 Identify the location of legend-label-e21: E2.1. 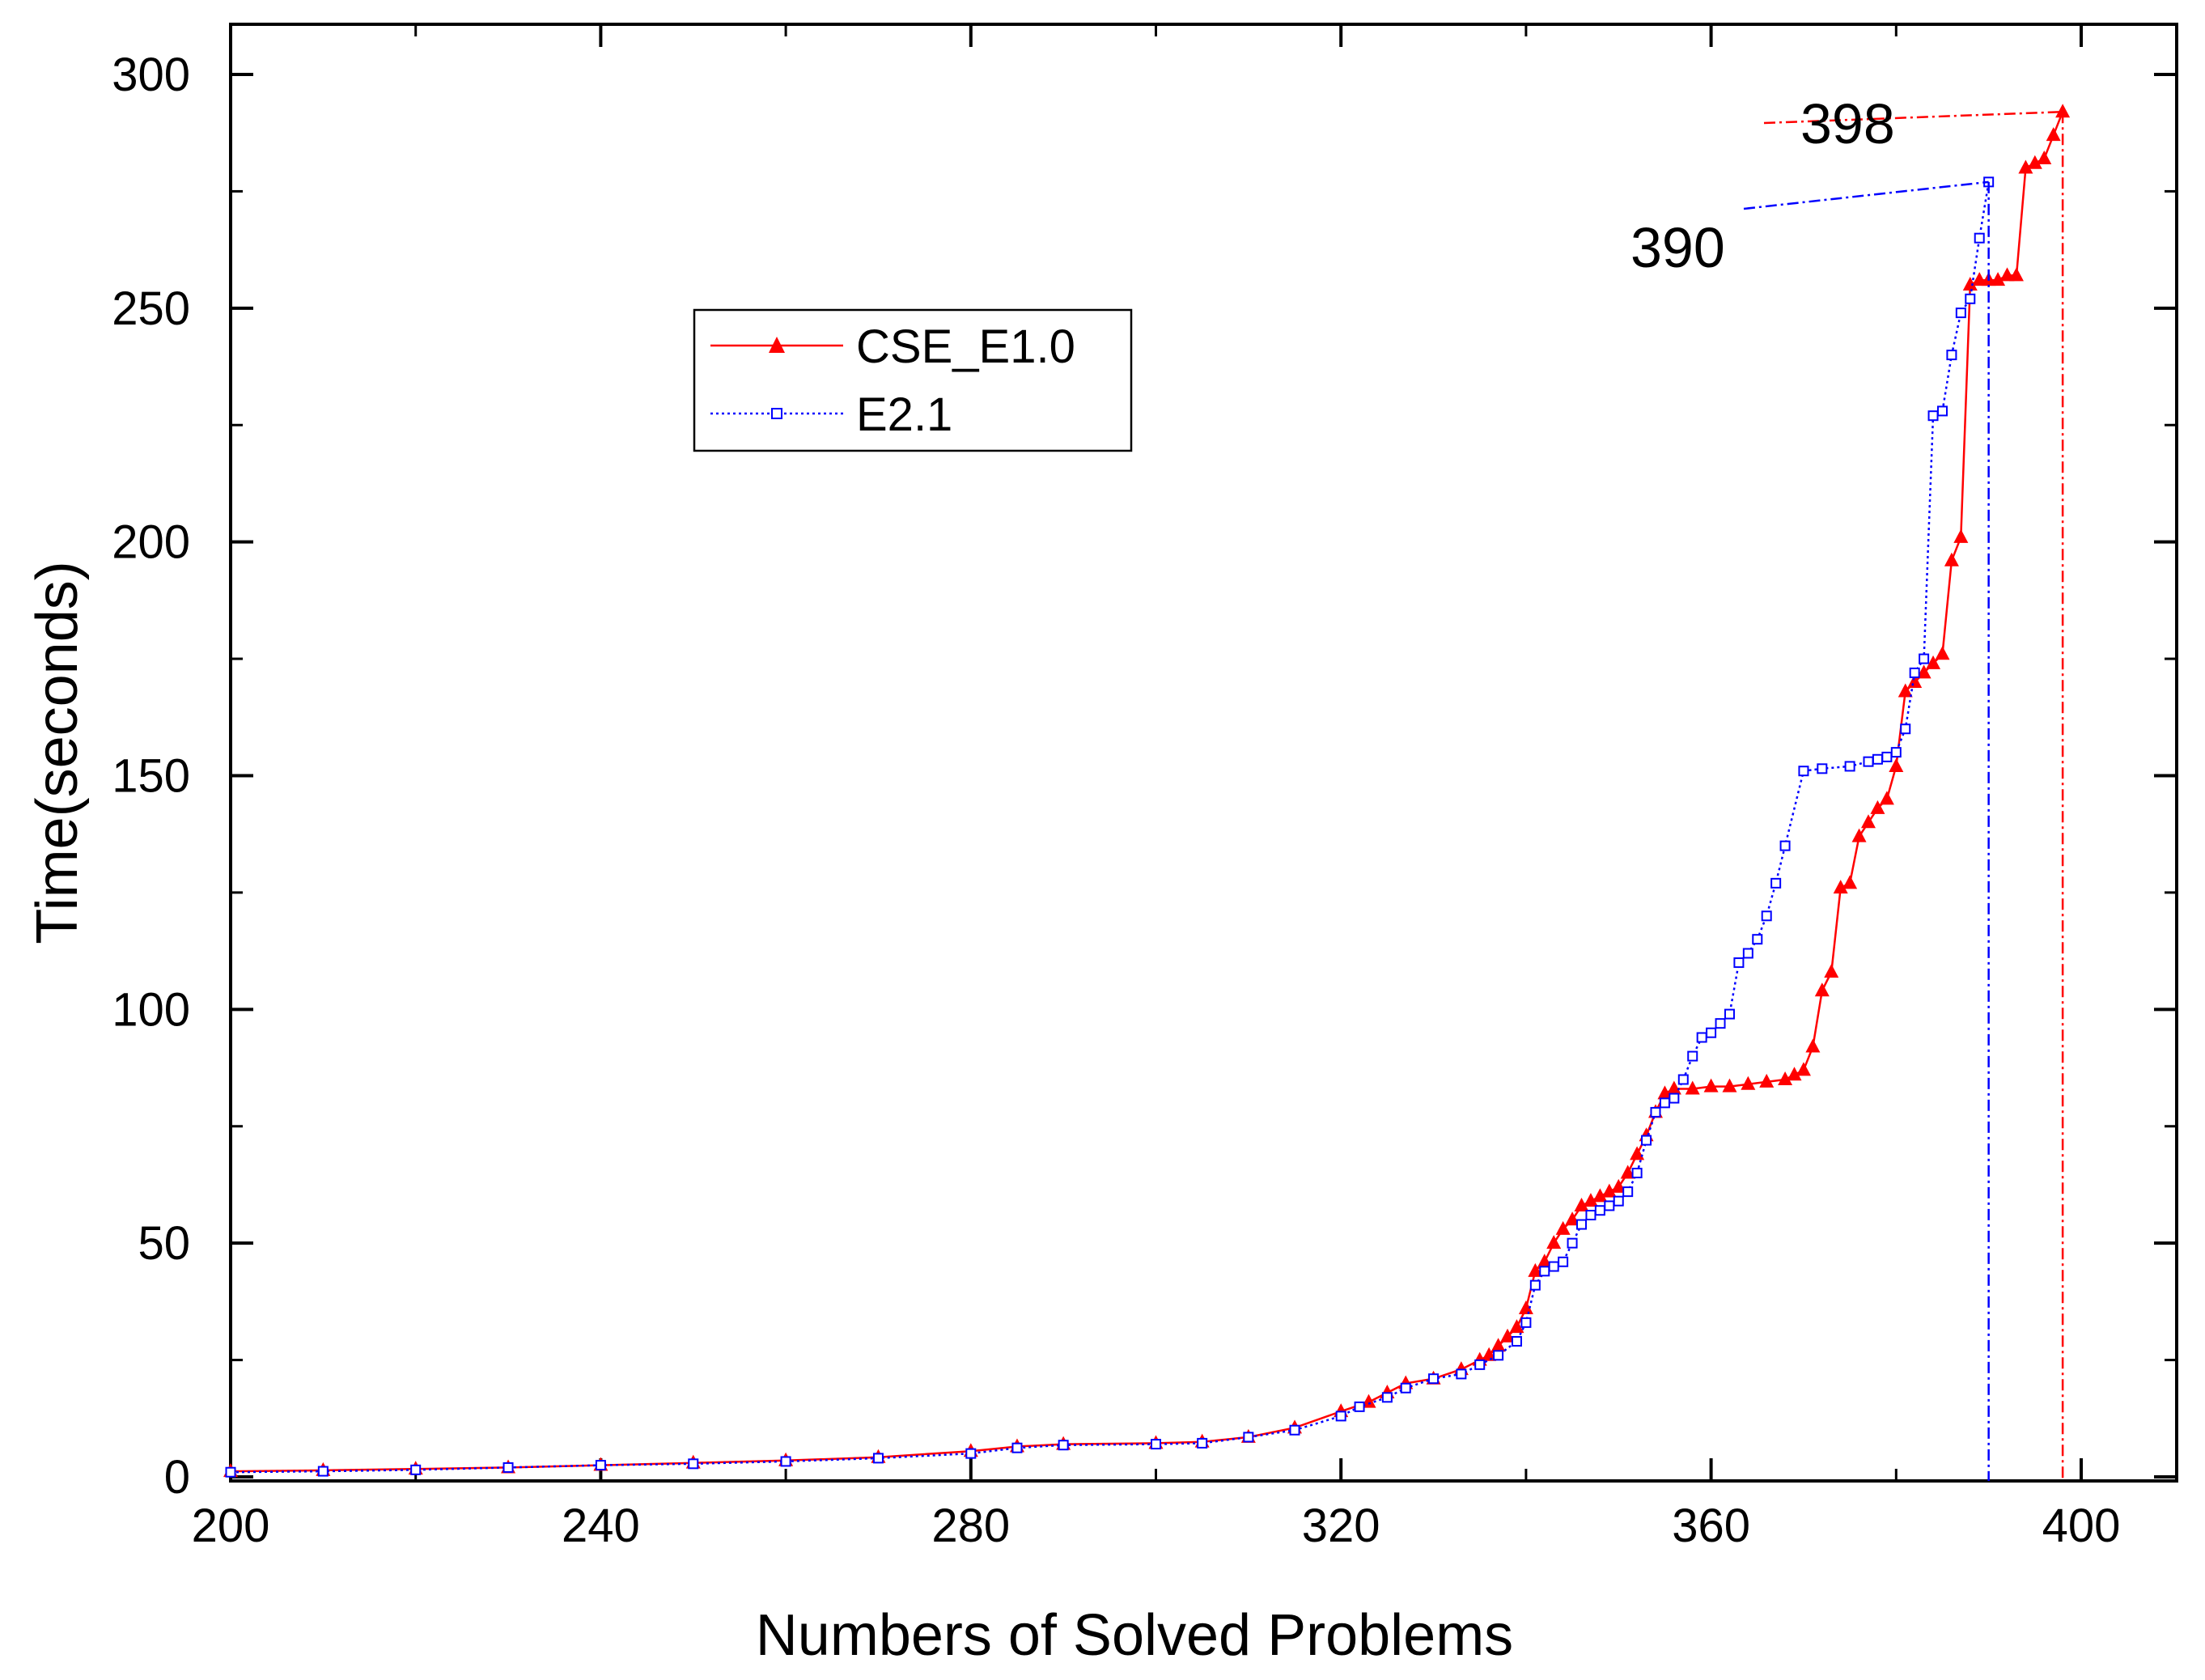
(904, 414).